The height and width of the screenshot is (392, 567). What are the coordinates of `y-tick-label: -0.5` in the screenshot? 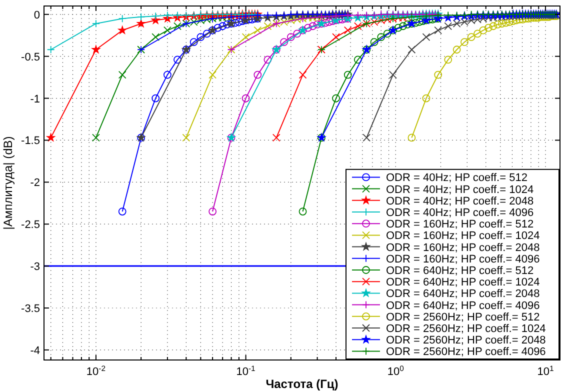 It's located at (30, 57).